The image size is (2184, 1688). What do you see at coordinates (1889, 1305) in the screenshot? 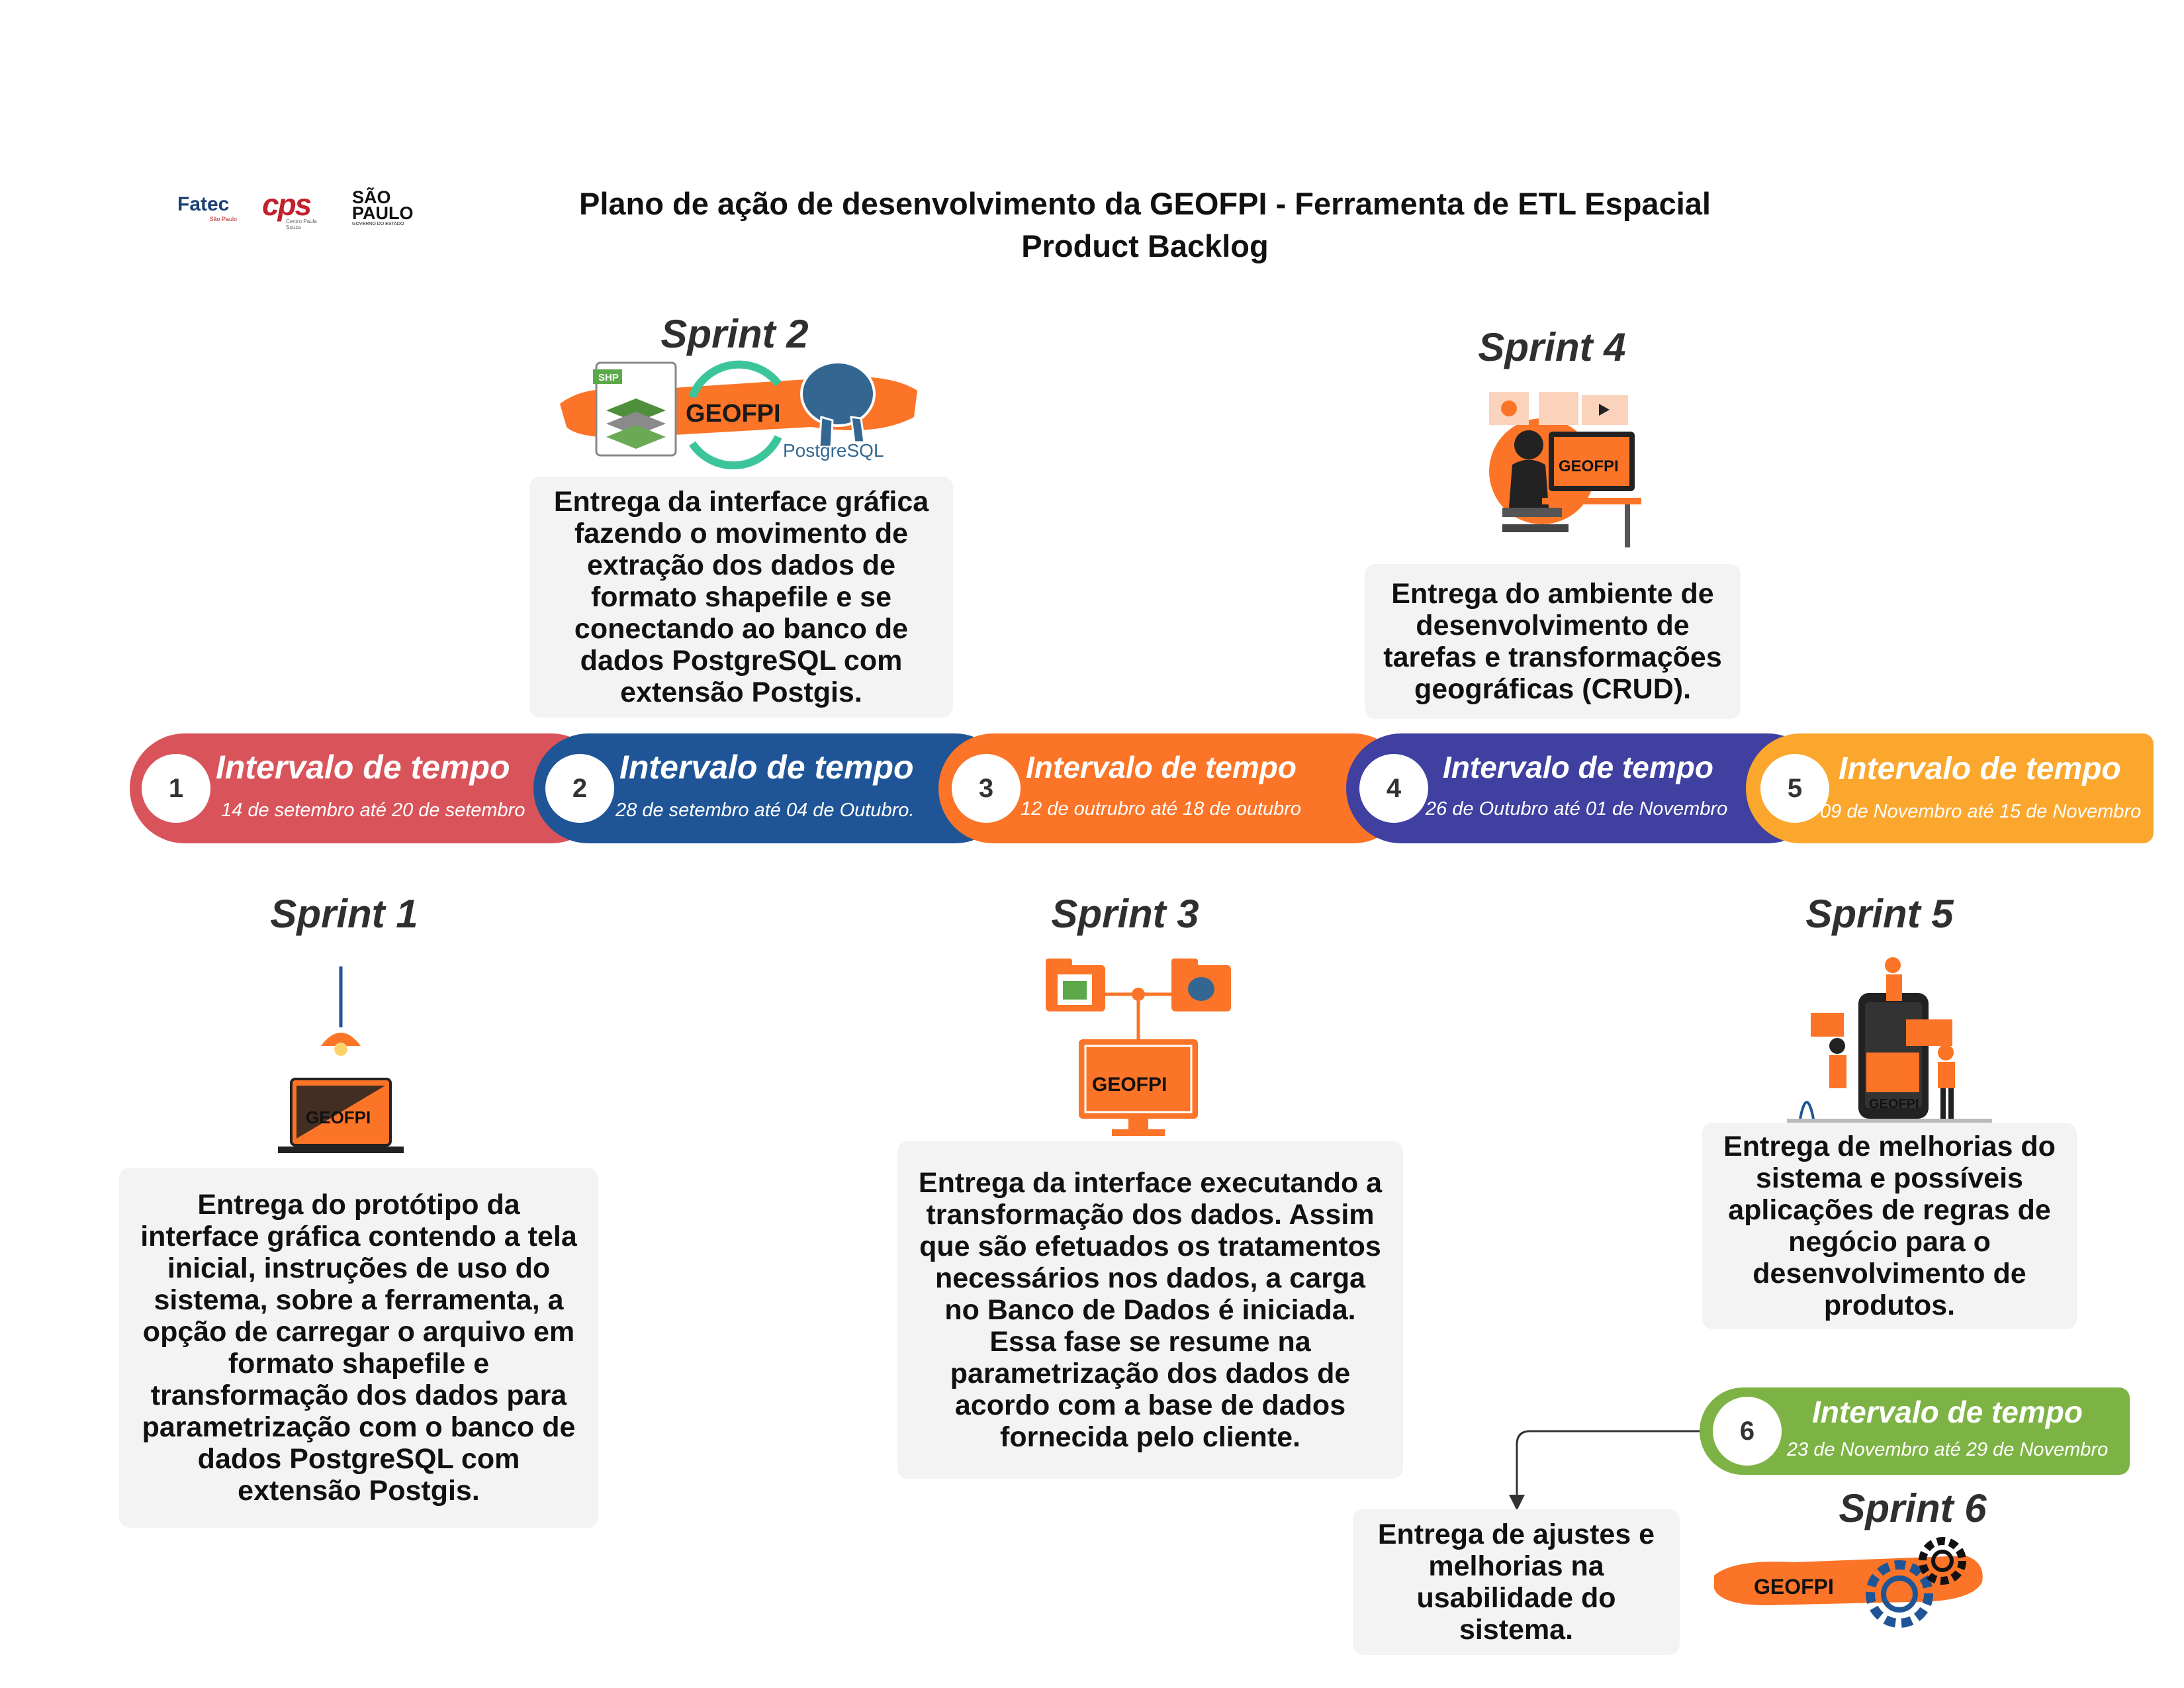
I see `sprint-5-line: produtos.` at bounding box center [1889, 1305].